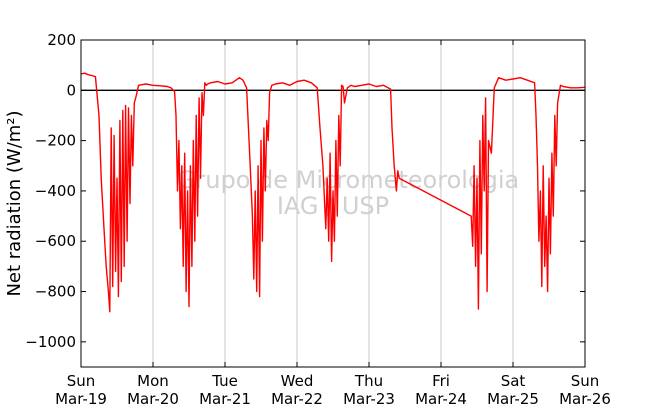 This screenshot has width=650, height=409. Describe the element at coordinates (369, 399) in the screenshot. I see `x-tick-label-date: Mar-23` at that location.